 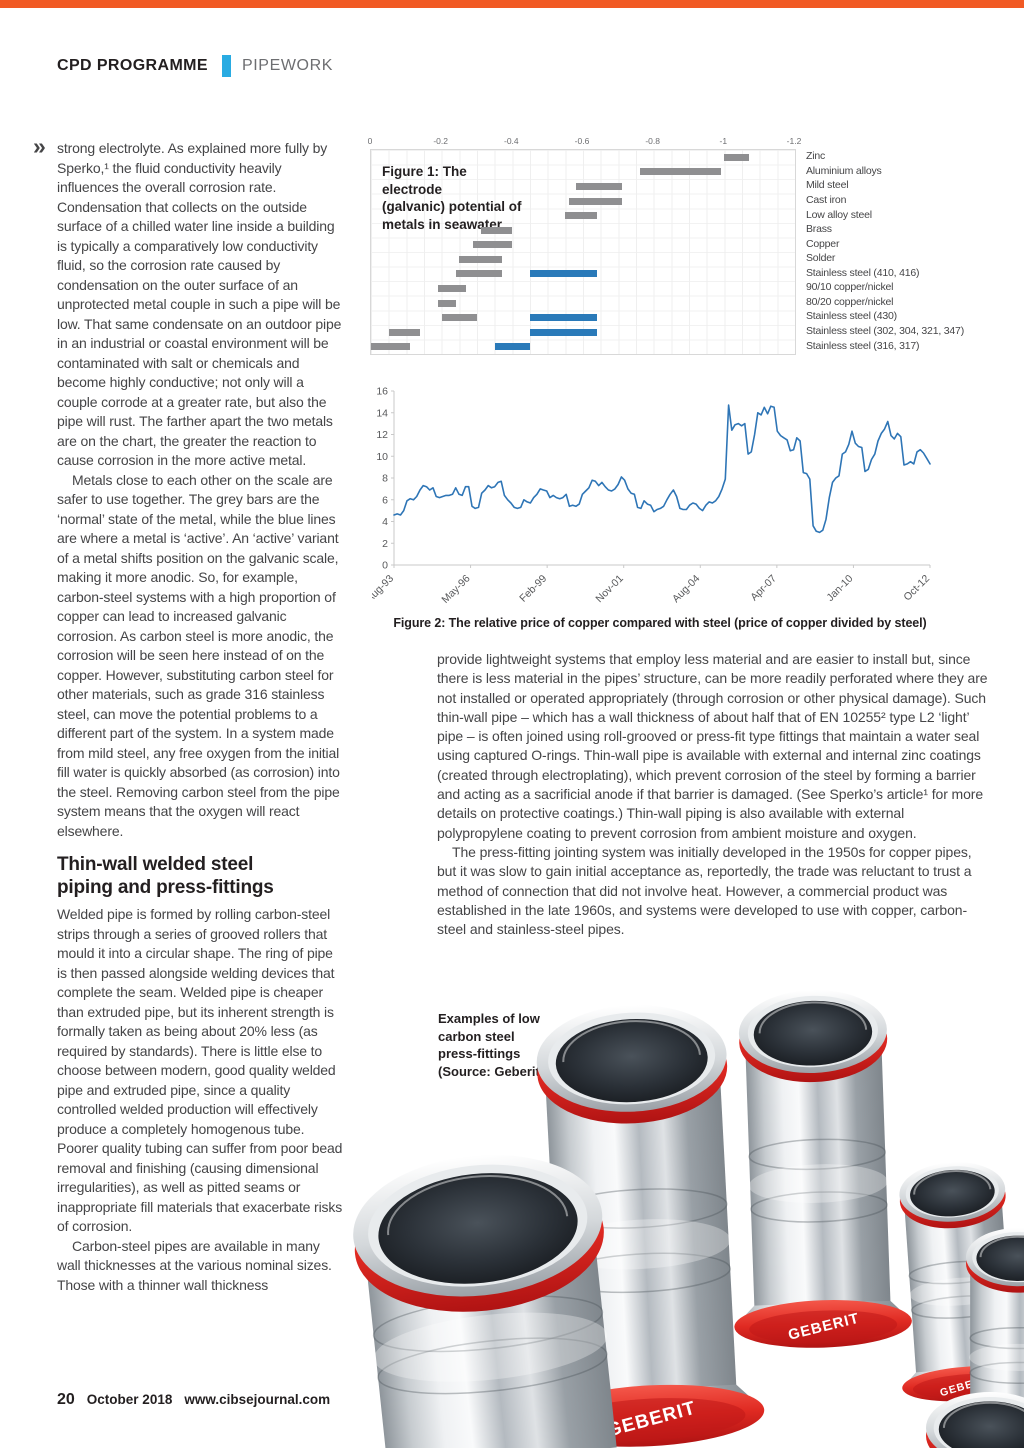 I want to click on figure2-y-tick: 6, so click(x=385, y=500).